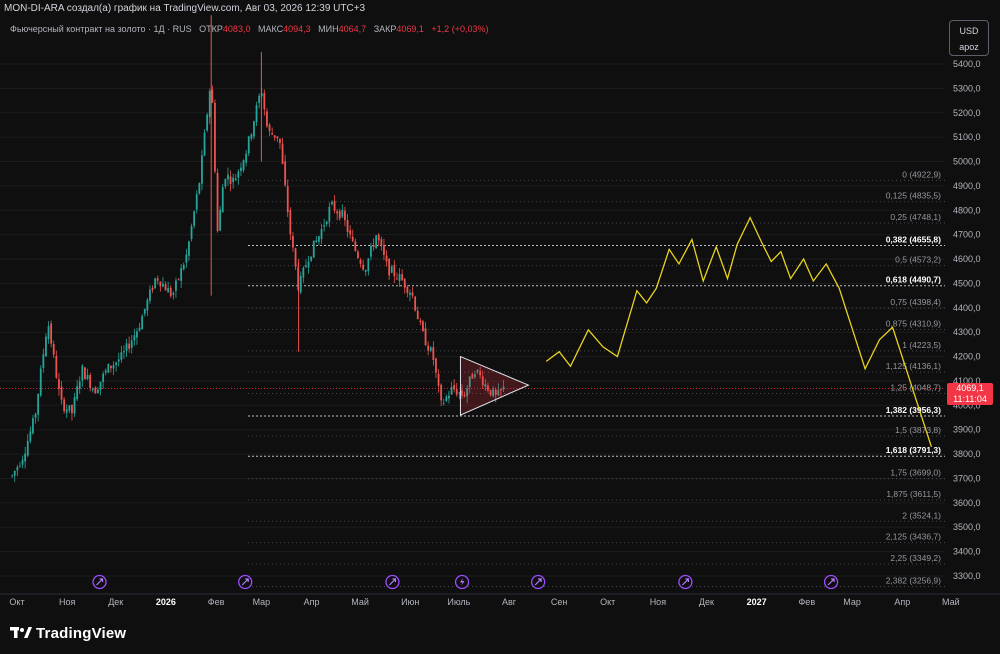 The image size is (1000, 654). Describe the element at coordinates (967, 552) in the screenshot. I see `price-tick-label: 3400,0` at that location.